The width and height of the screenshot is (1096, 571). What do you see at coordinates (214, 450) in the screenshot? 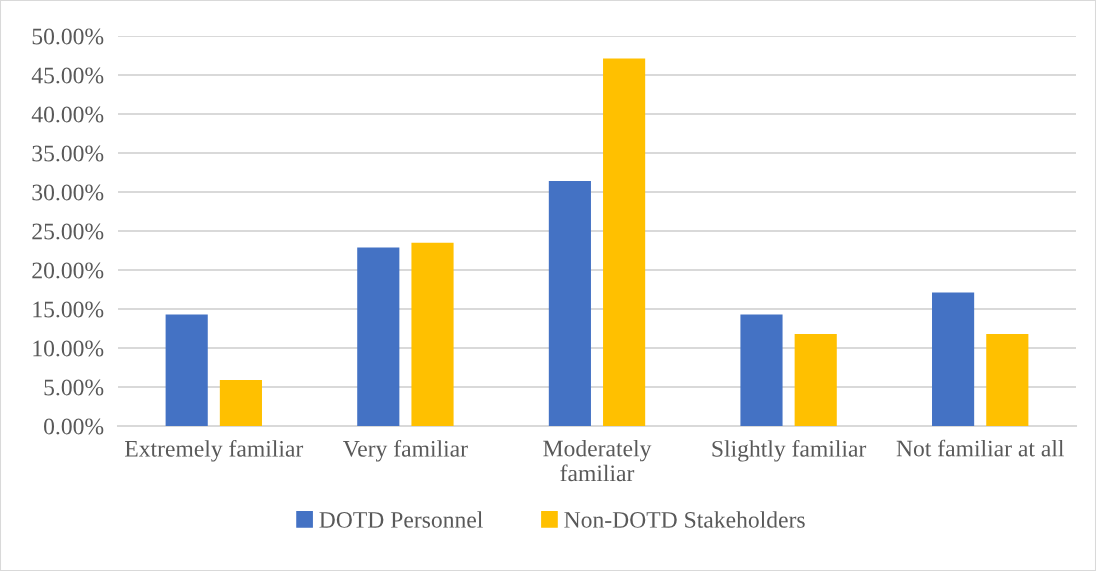
I see `x-tick-label: Extremely familiar` at bounding box center [214, 450].